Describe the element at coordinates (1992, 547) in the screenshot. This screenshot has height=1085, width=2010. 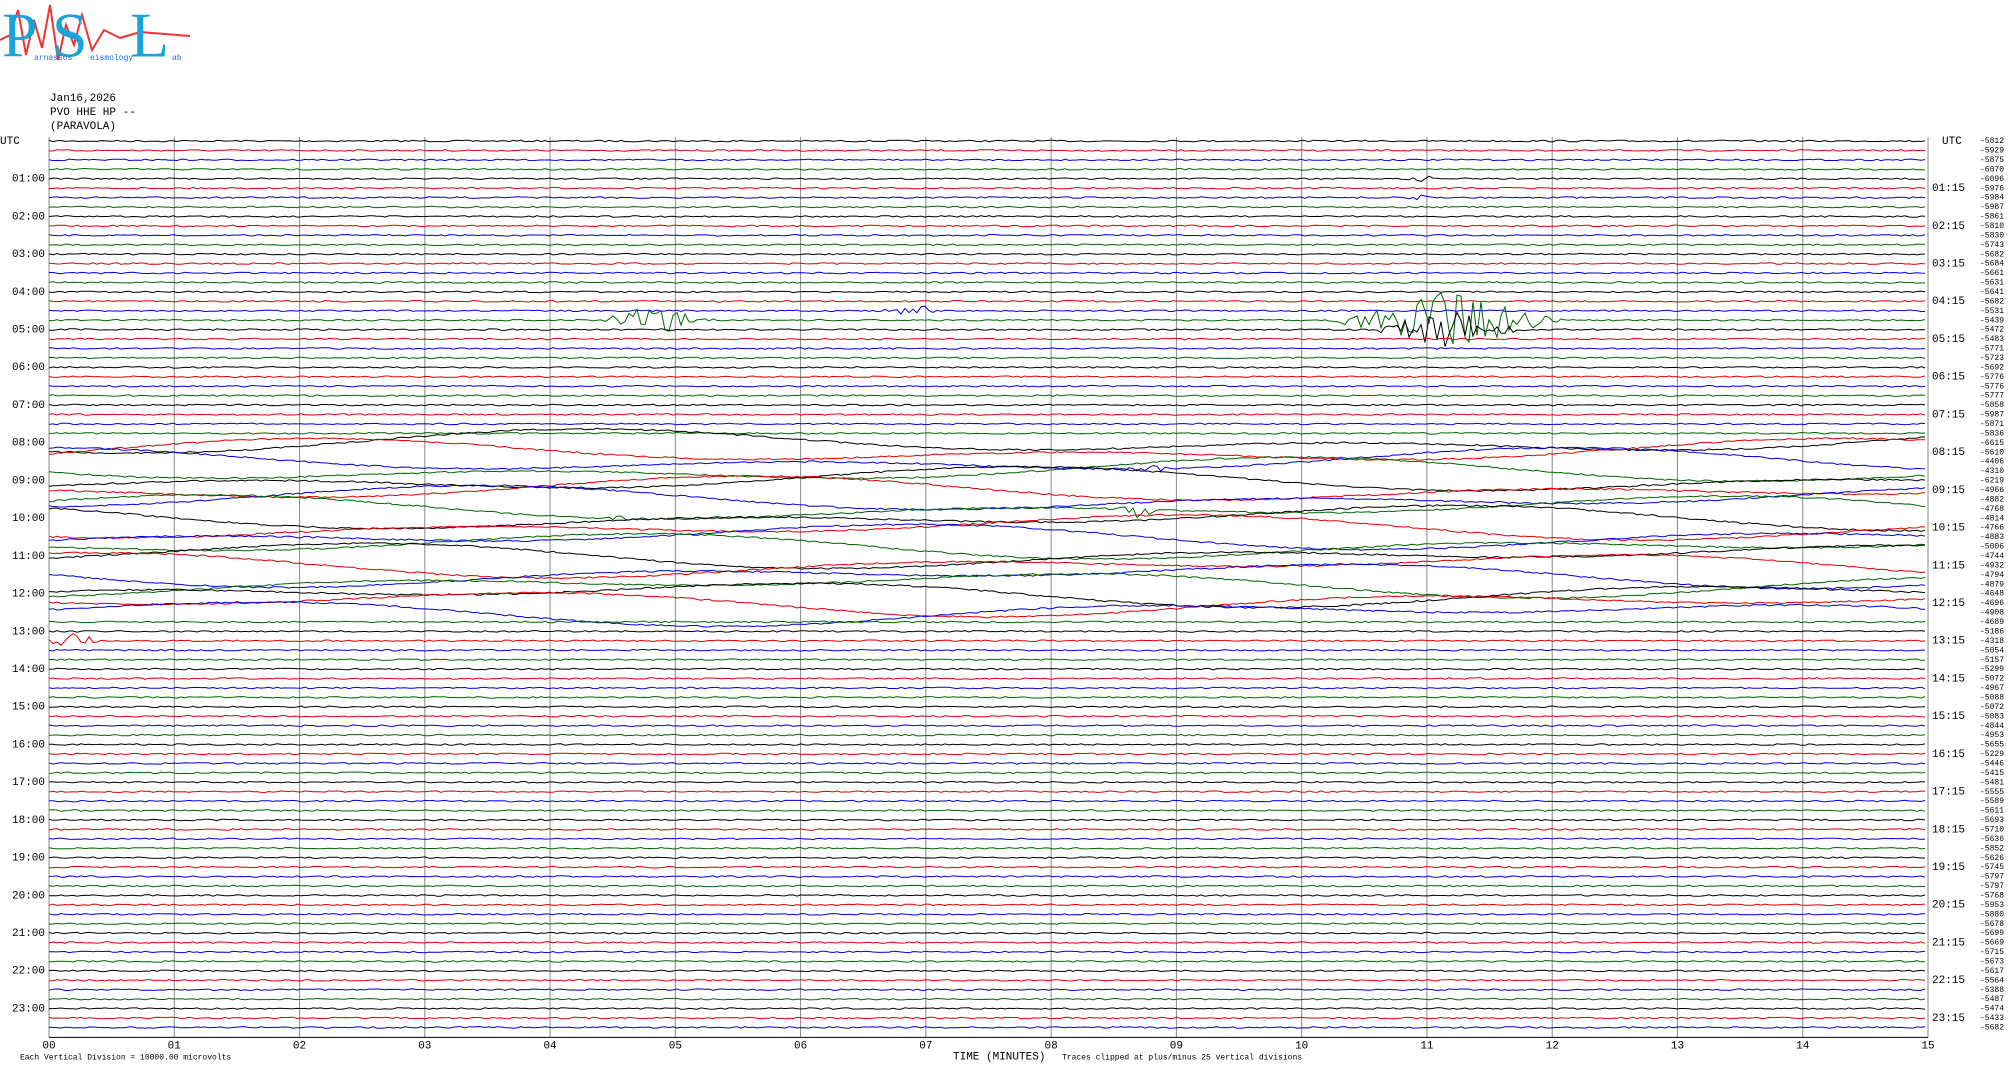
I see `row-value: -5006` at that location.